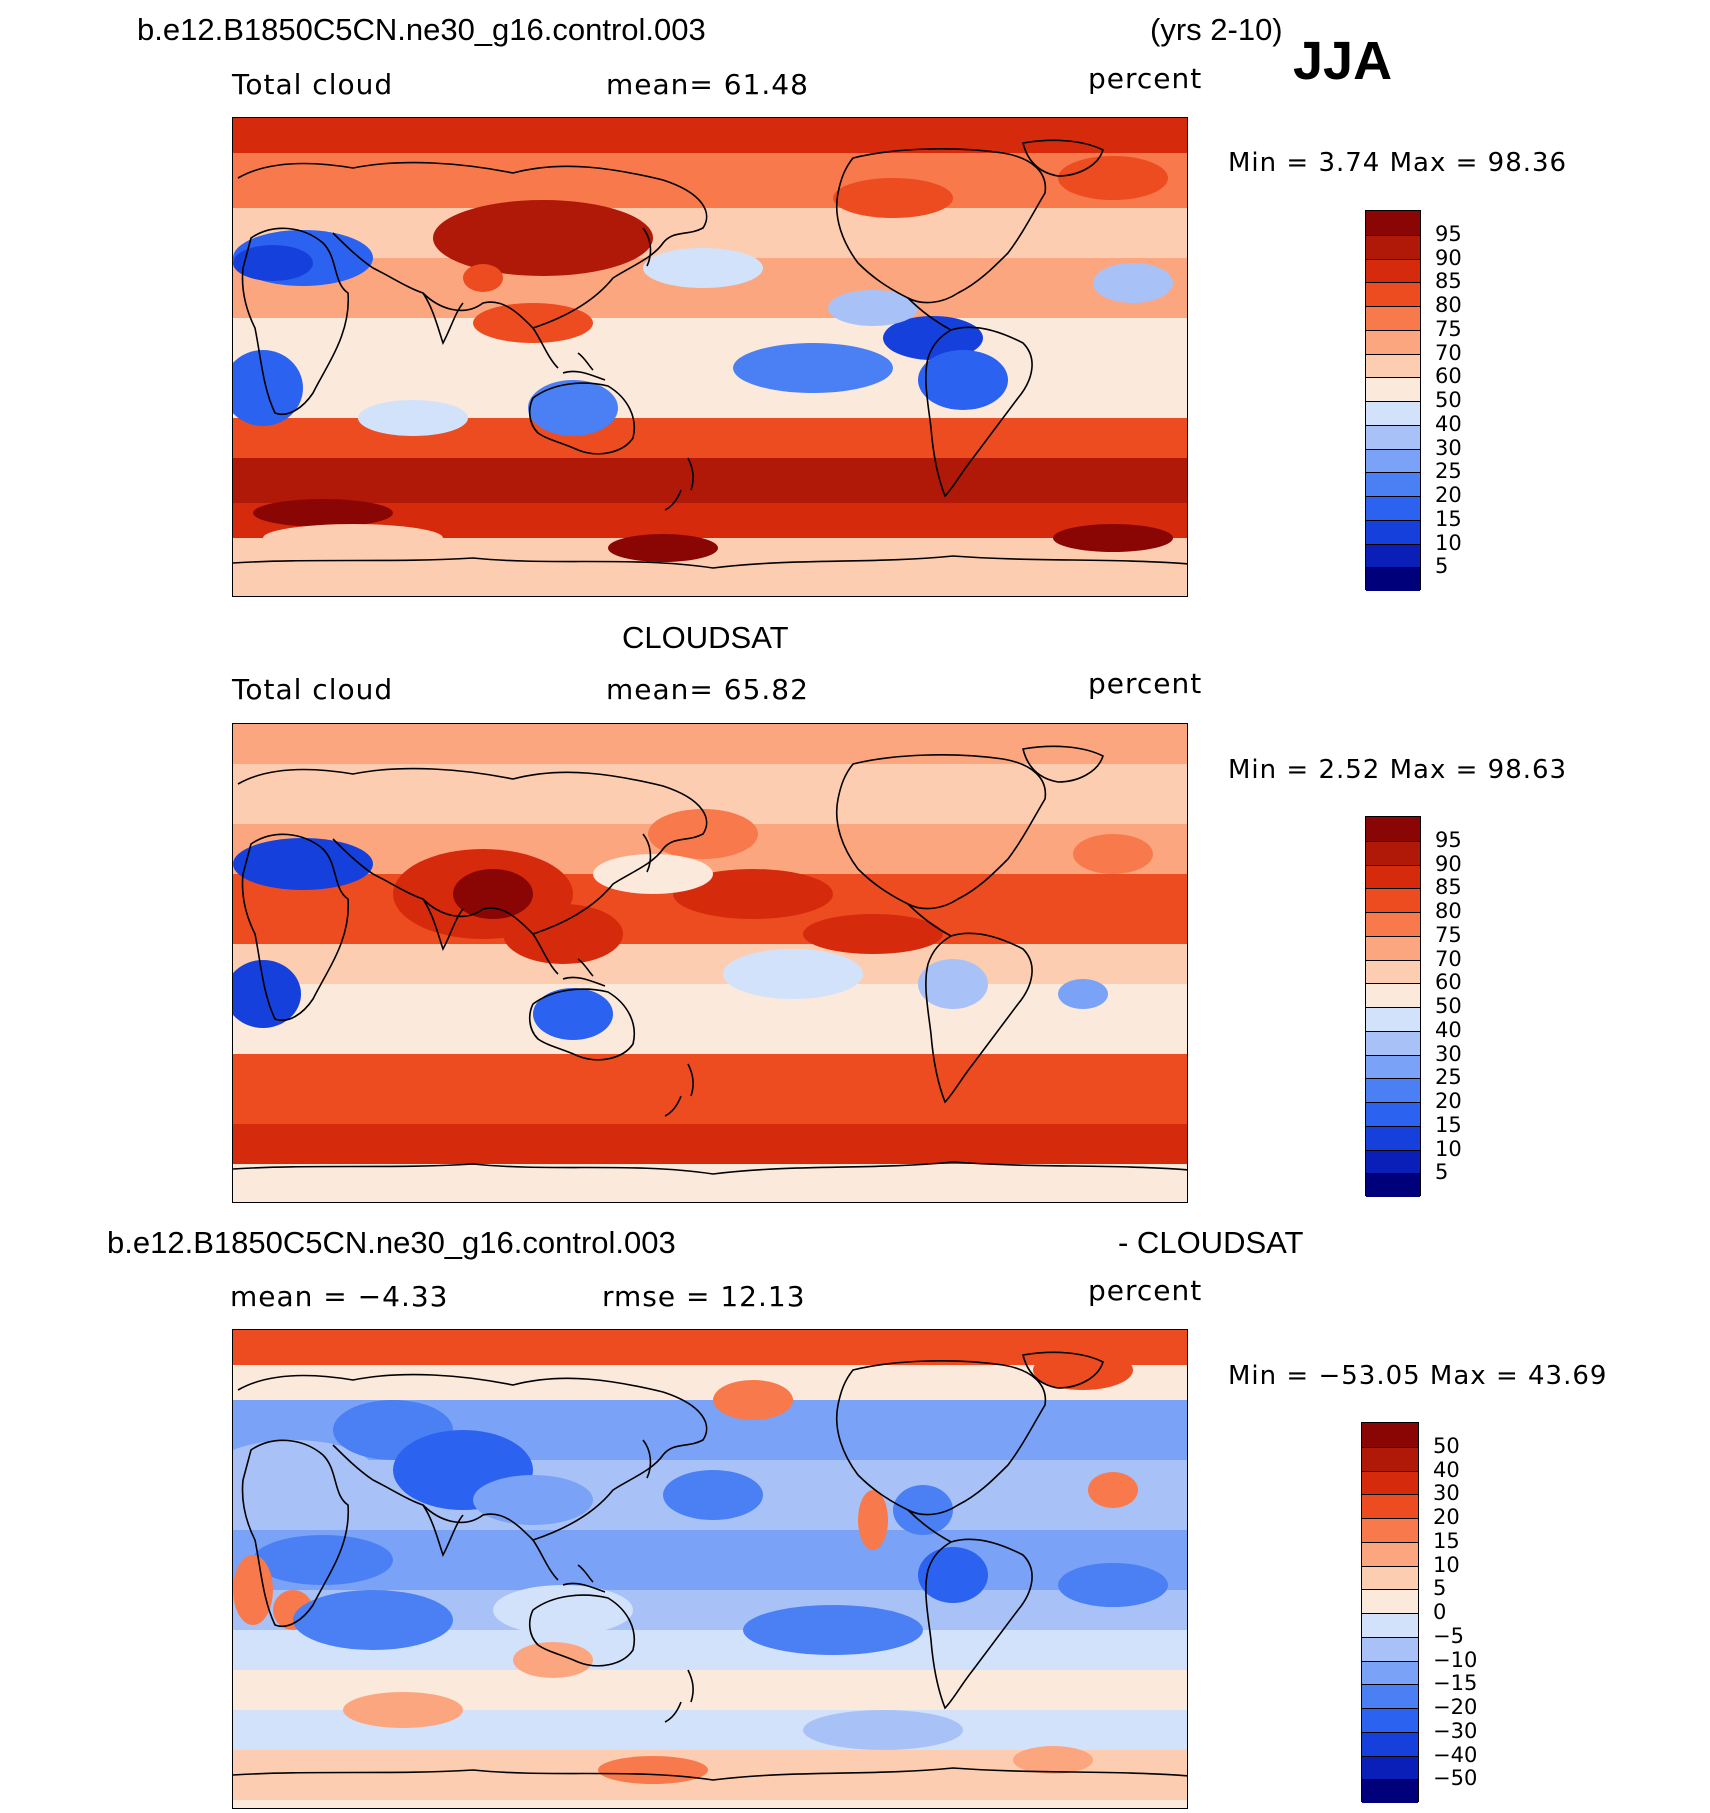 This screenshot has width=1710, height=1813. I want to click on colorbar-tick-label: −30, so click(1455, 1730).